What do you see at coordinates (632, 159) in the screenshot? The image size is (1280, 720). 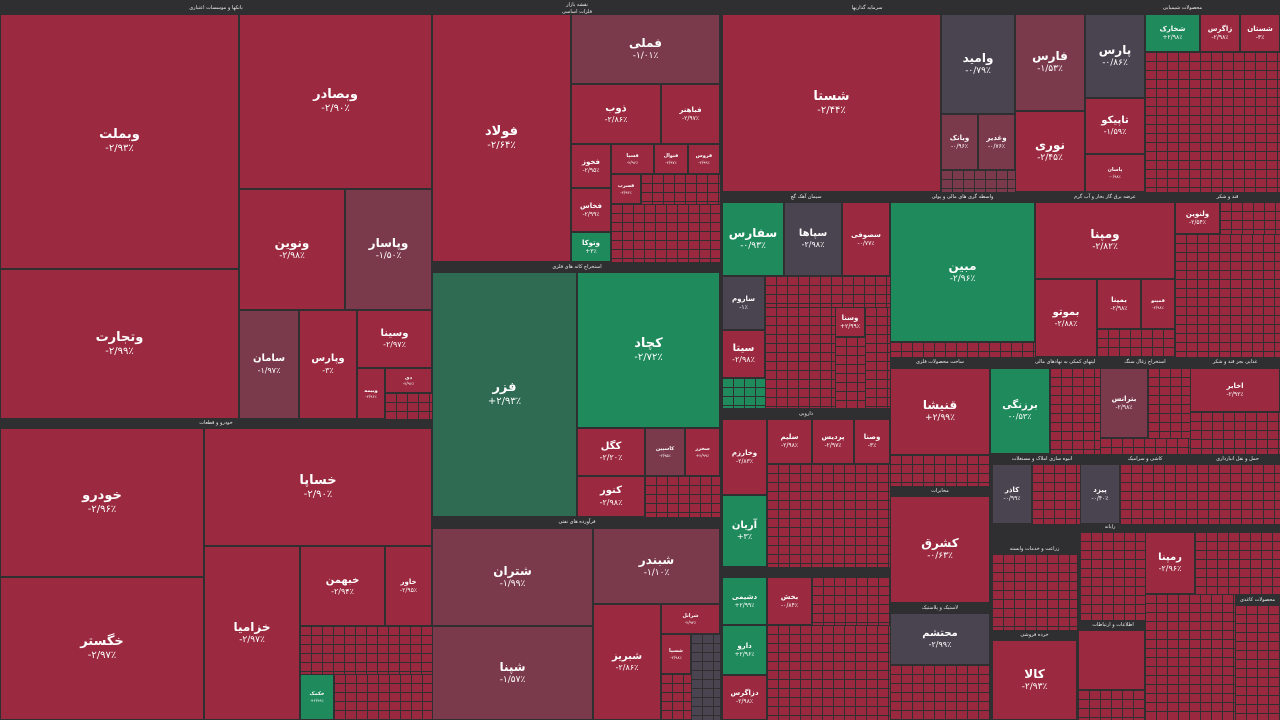 I see `stock-tile-fsepa: فسپا -۲/۹۶٪` at bounding box center [632, 159].